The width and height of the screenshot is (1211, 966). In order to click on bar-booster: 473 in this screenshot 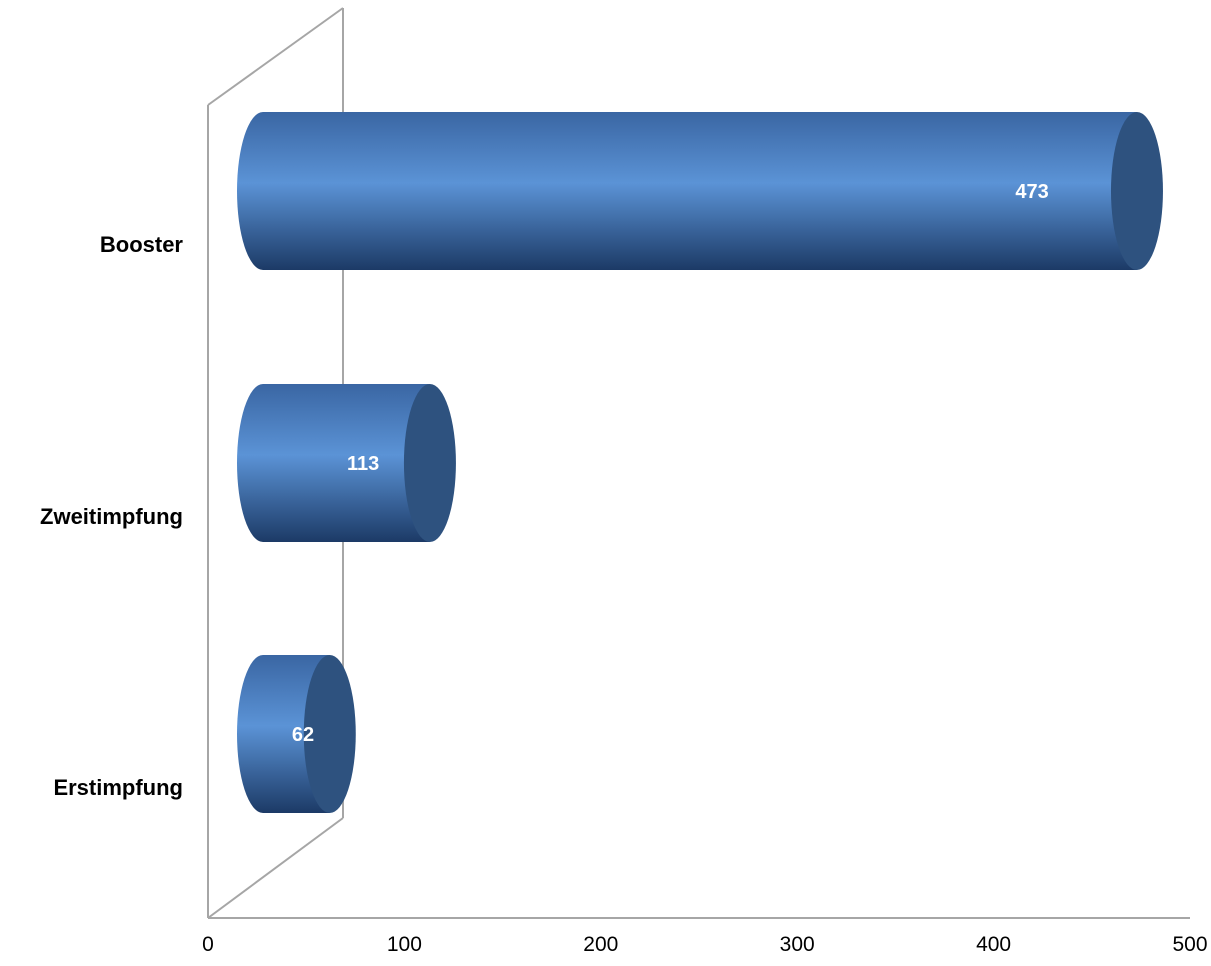, I will do `click(700, 191)`.